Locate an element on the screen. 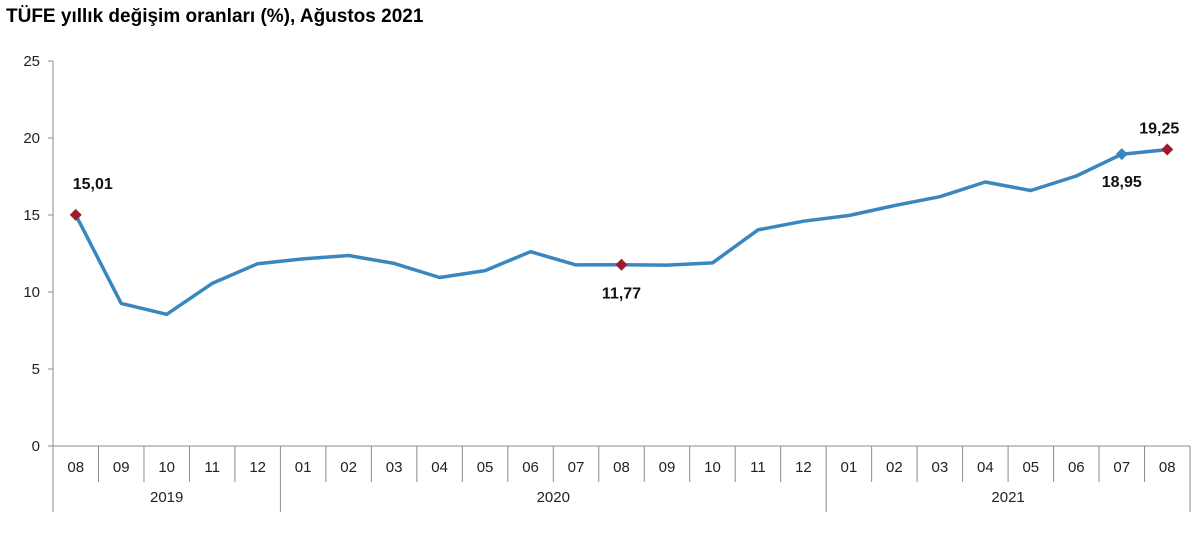 The image size is (1200, 540). data-label: 19,25 is located at coordinates (1159, 129).